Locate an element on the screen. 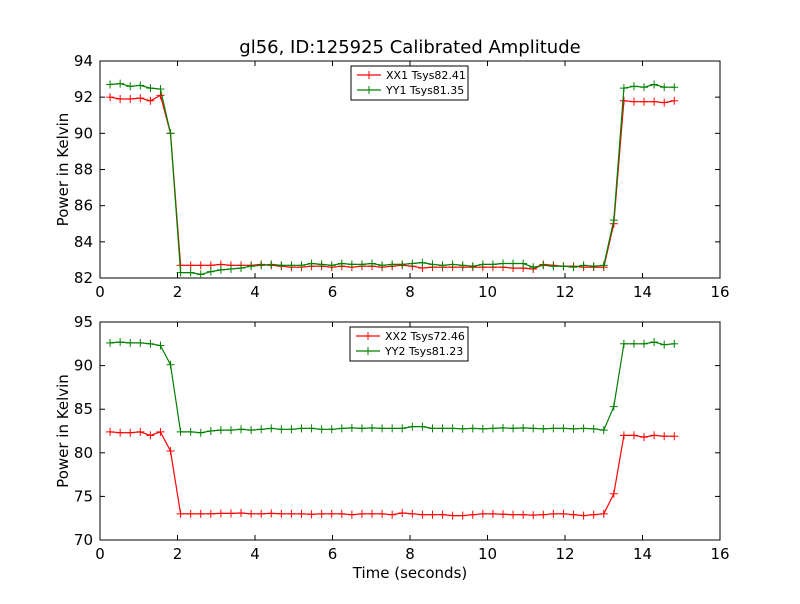 Image resolution: width=800 pixels, height=604 pixels. legend-box is located at coordinates (409, 344).